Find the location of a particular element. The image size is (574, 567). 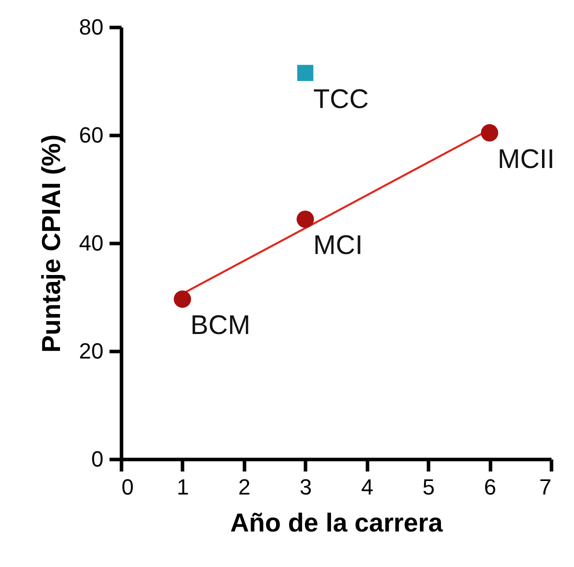

annotation: TCC is located at coordinates (341, 99).